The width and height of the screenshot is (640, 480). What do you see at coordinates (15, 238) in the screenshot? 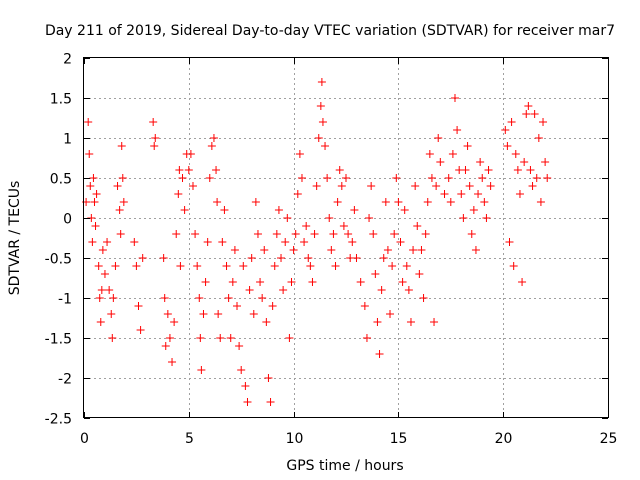
I see `y-axis-label: SDTVAR / TECUs` at bounding box center [15, 238].